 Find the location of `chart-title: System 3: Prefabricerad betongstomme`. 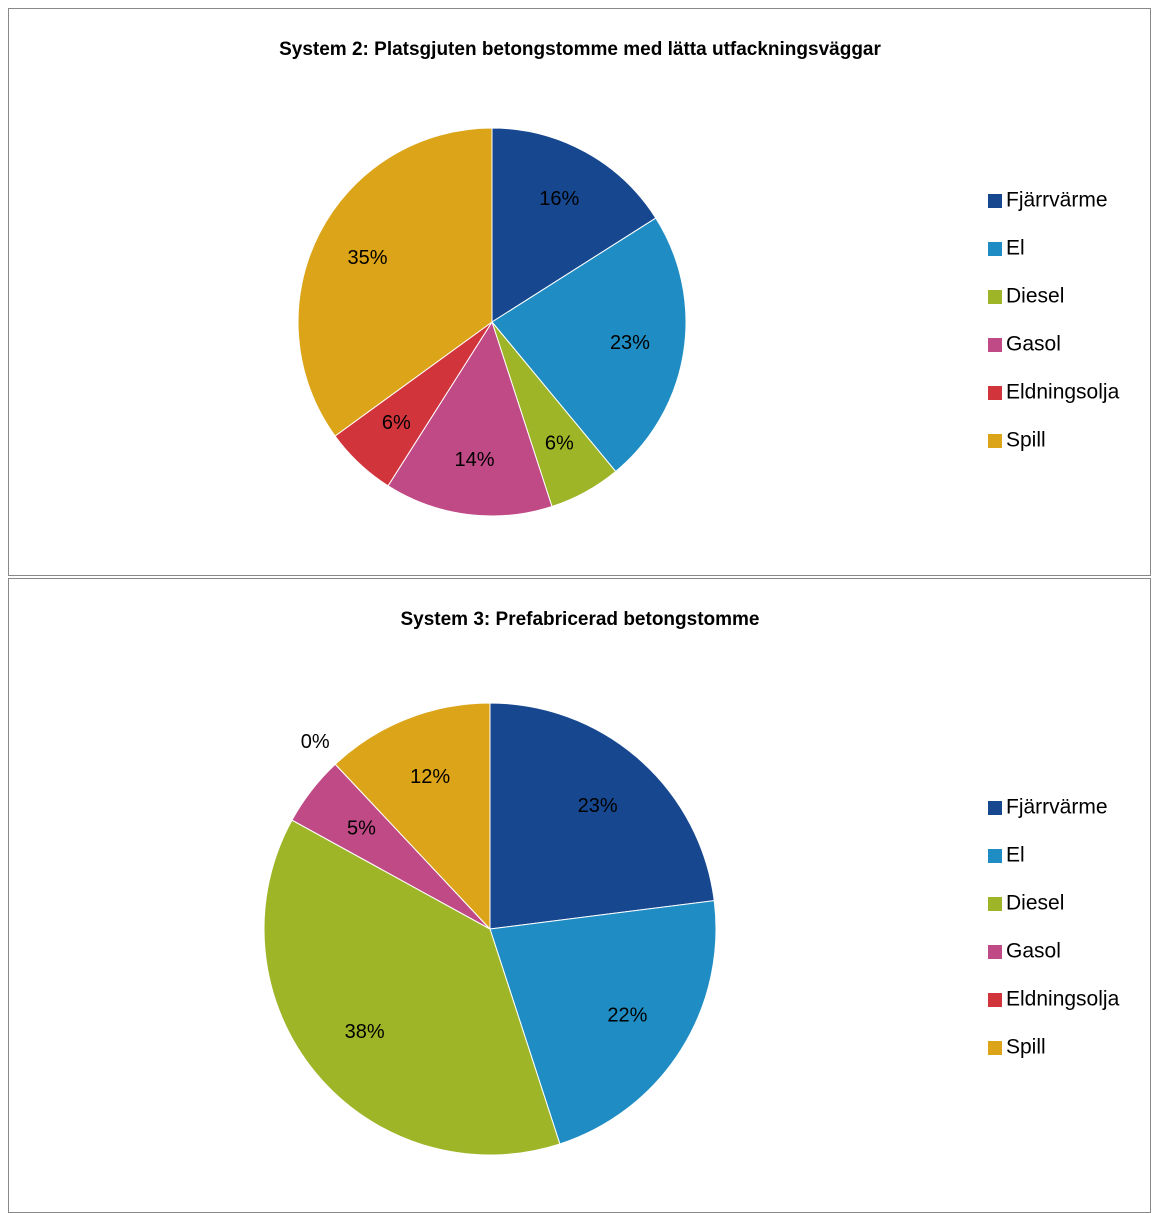

chart-title: System 3: Prefabricerad betongstomme is located at coordinates (579, 619).